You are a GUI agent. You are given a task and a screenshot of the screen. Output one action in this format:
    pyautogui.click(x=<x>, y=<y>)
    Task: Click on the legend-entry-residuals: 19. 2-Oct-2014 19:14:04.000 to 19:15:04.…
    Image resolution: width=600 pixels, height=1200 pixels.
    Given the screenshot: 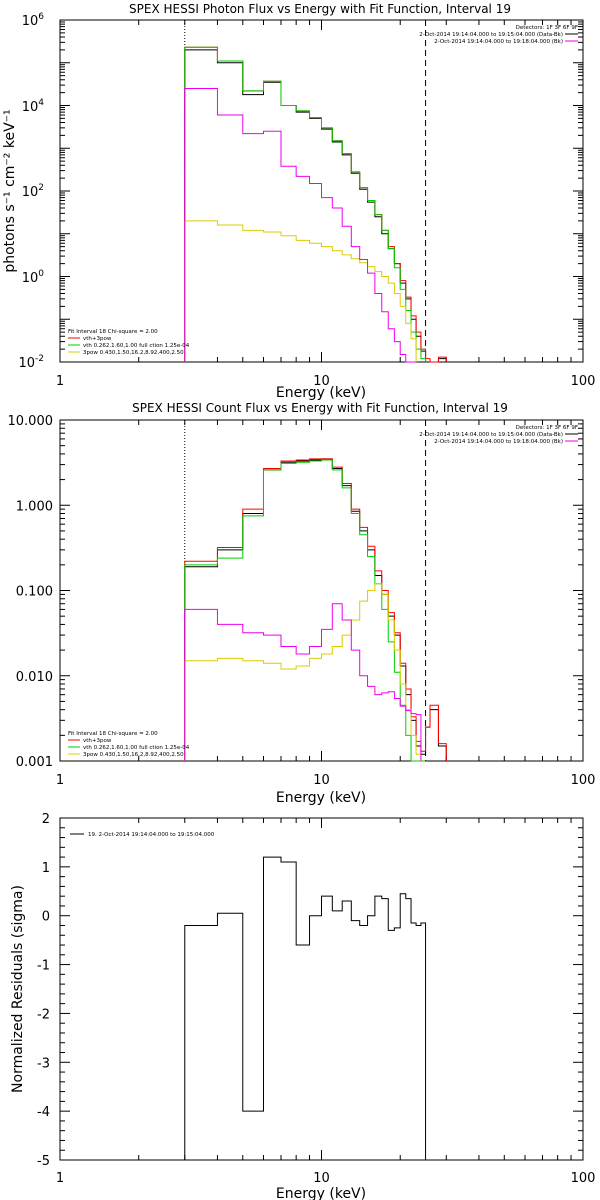 What is the action you would take?
    pyautogui.click(x=151, y=835)
    